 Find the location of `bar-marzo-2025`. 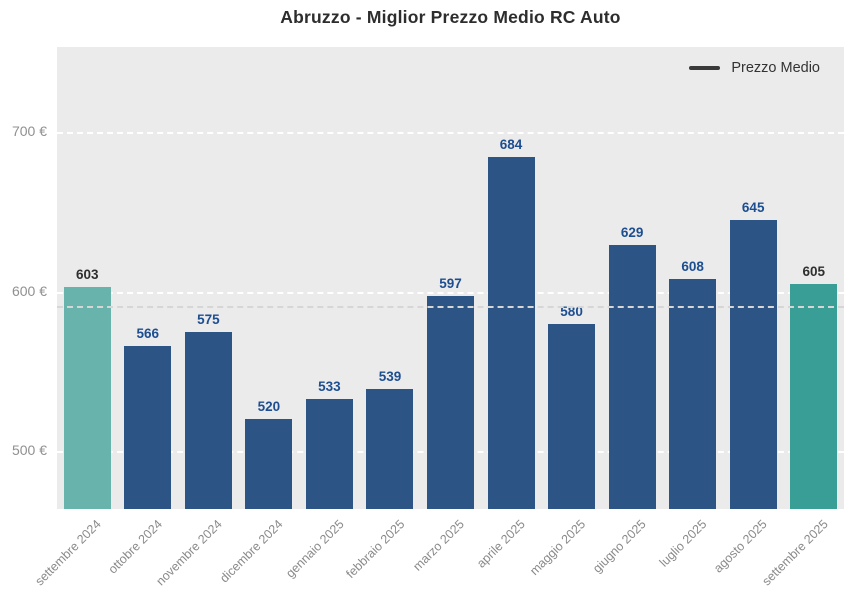

bar-marzo-2025 is located at coordinates (450, 402).